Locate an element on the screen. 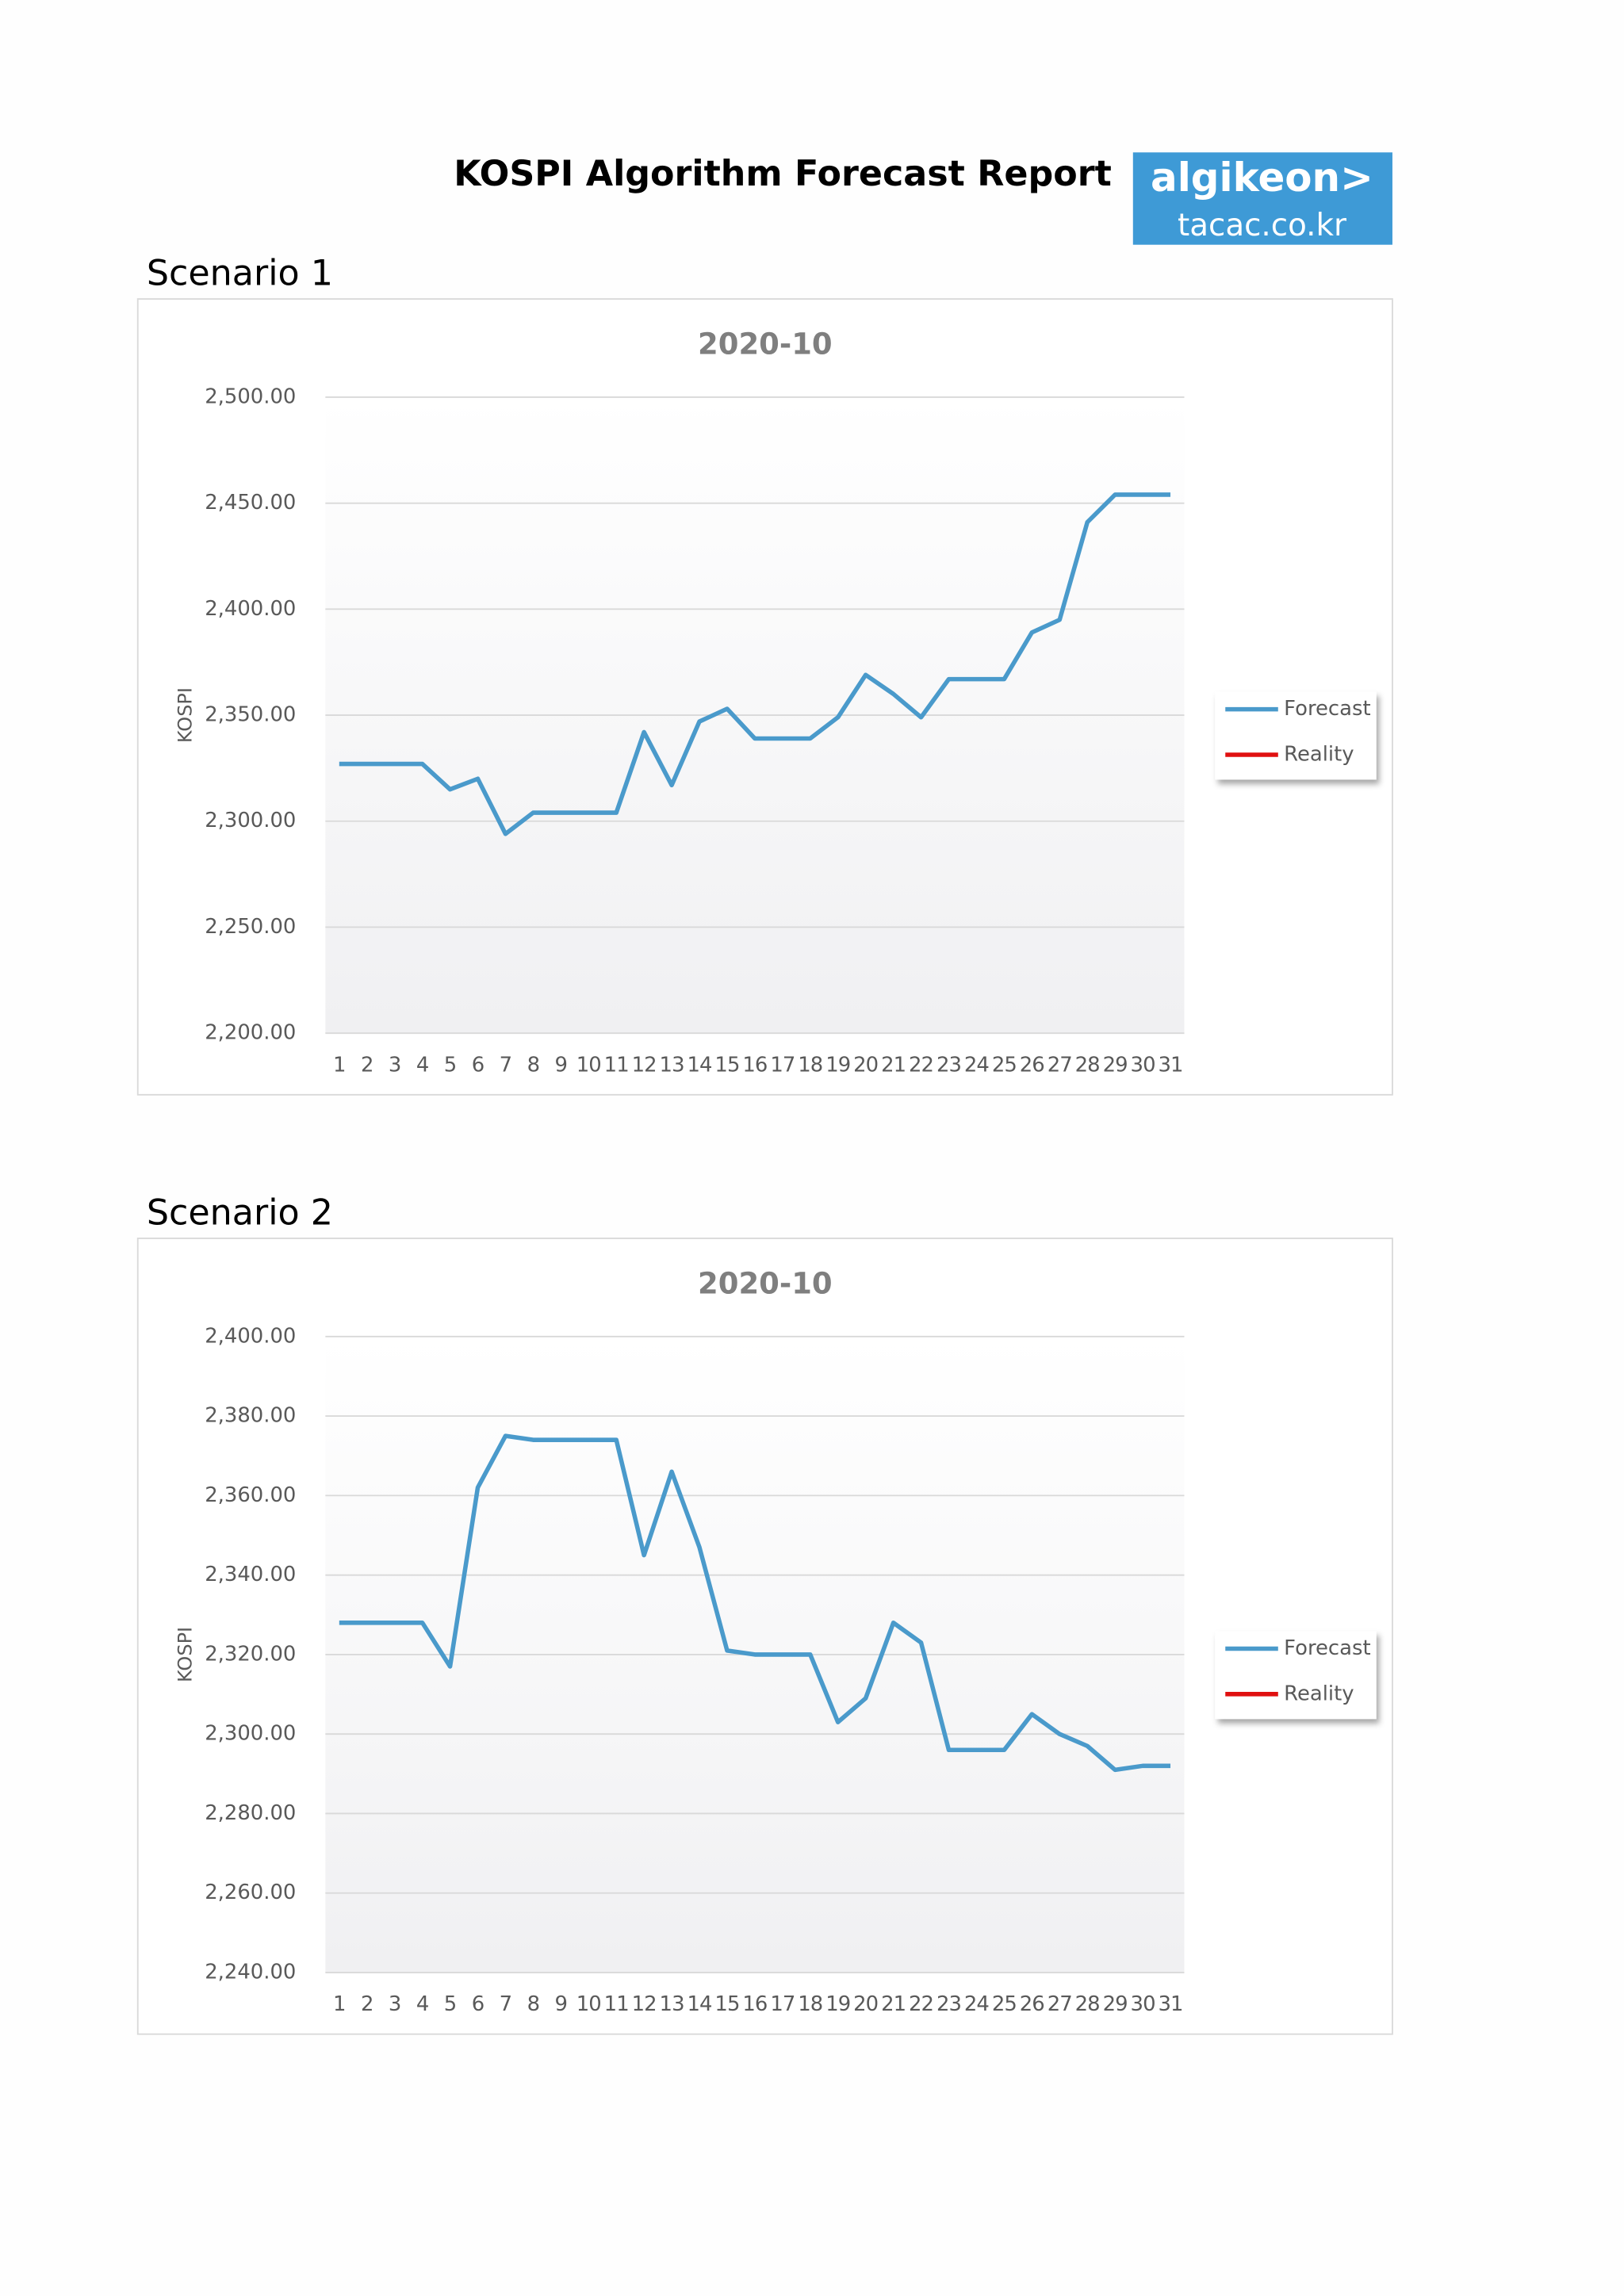 The height and width of the screenshot is (2296, 1624). y-tick-label: 2,360.00 is located at coordinates (251, 1495).